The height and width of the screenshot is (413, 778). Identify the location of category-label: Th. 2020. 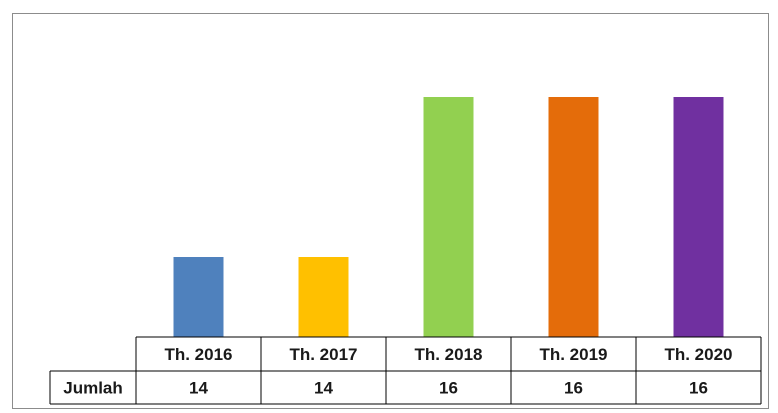
(698, 354).